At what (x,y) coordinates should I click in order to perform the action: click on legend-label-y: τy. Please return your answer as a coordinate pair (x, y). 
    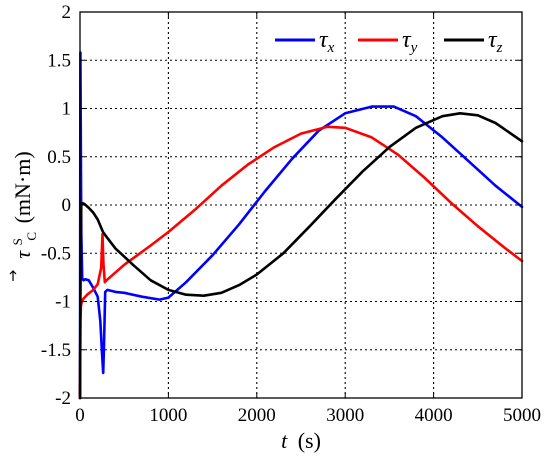
    Looking at the image, I should click on (410, 41).